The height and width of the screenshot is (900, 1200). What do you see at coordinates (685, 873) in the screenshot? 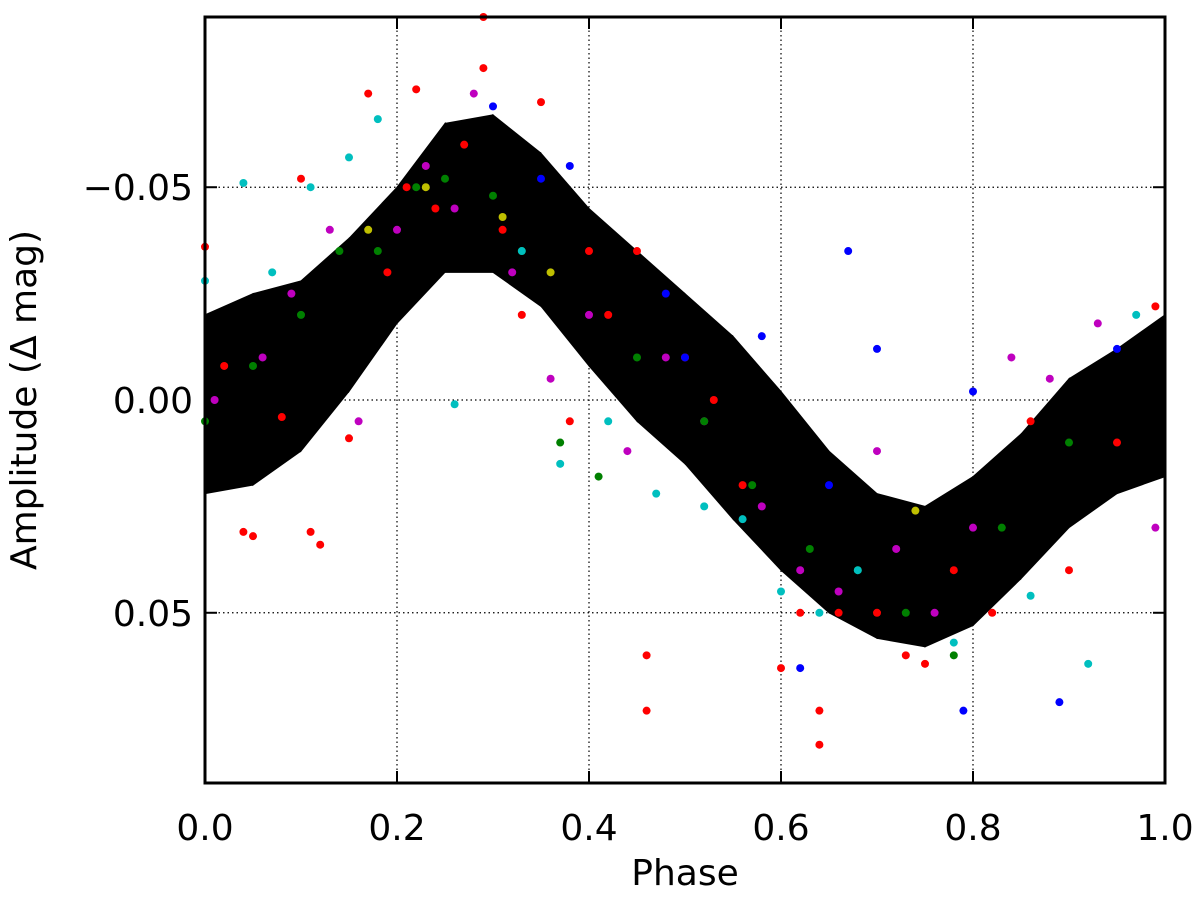
I see `x-axis-label: Phase` at bounding box center [685, 873].